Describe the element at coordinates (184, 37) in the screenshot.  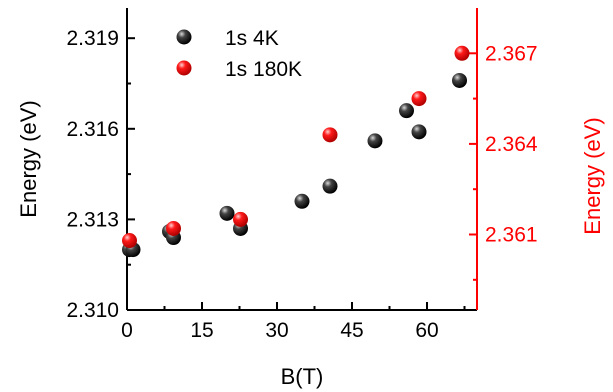
I see `legend-marker-1s-4k` at that location.